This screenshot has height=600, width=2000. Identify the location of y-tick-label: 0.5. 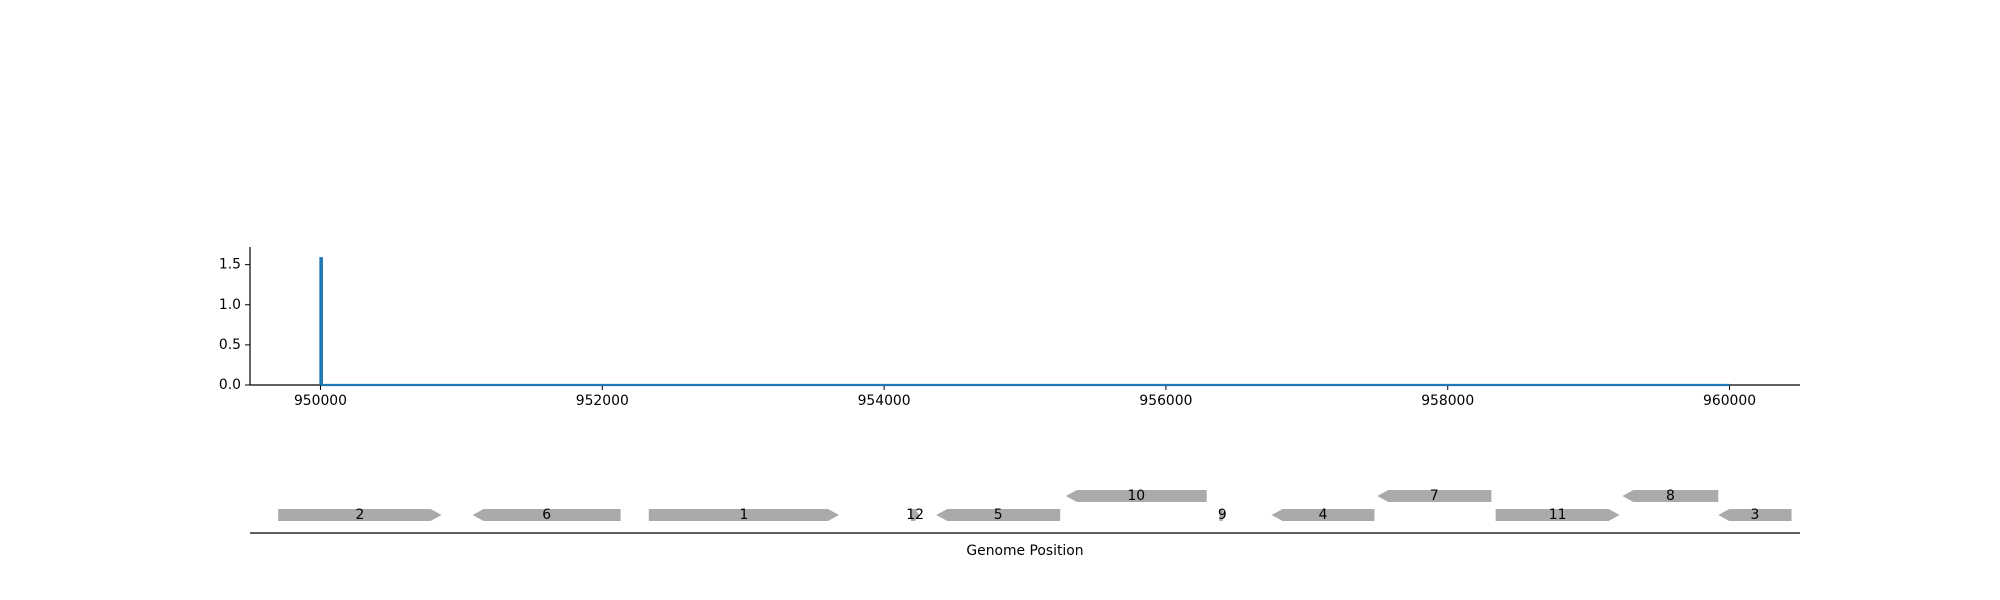
(230, 345).